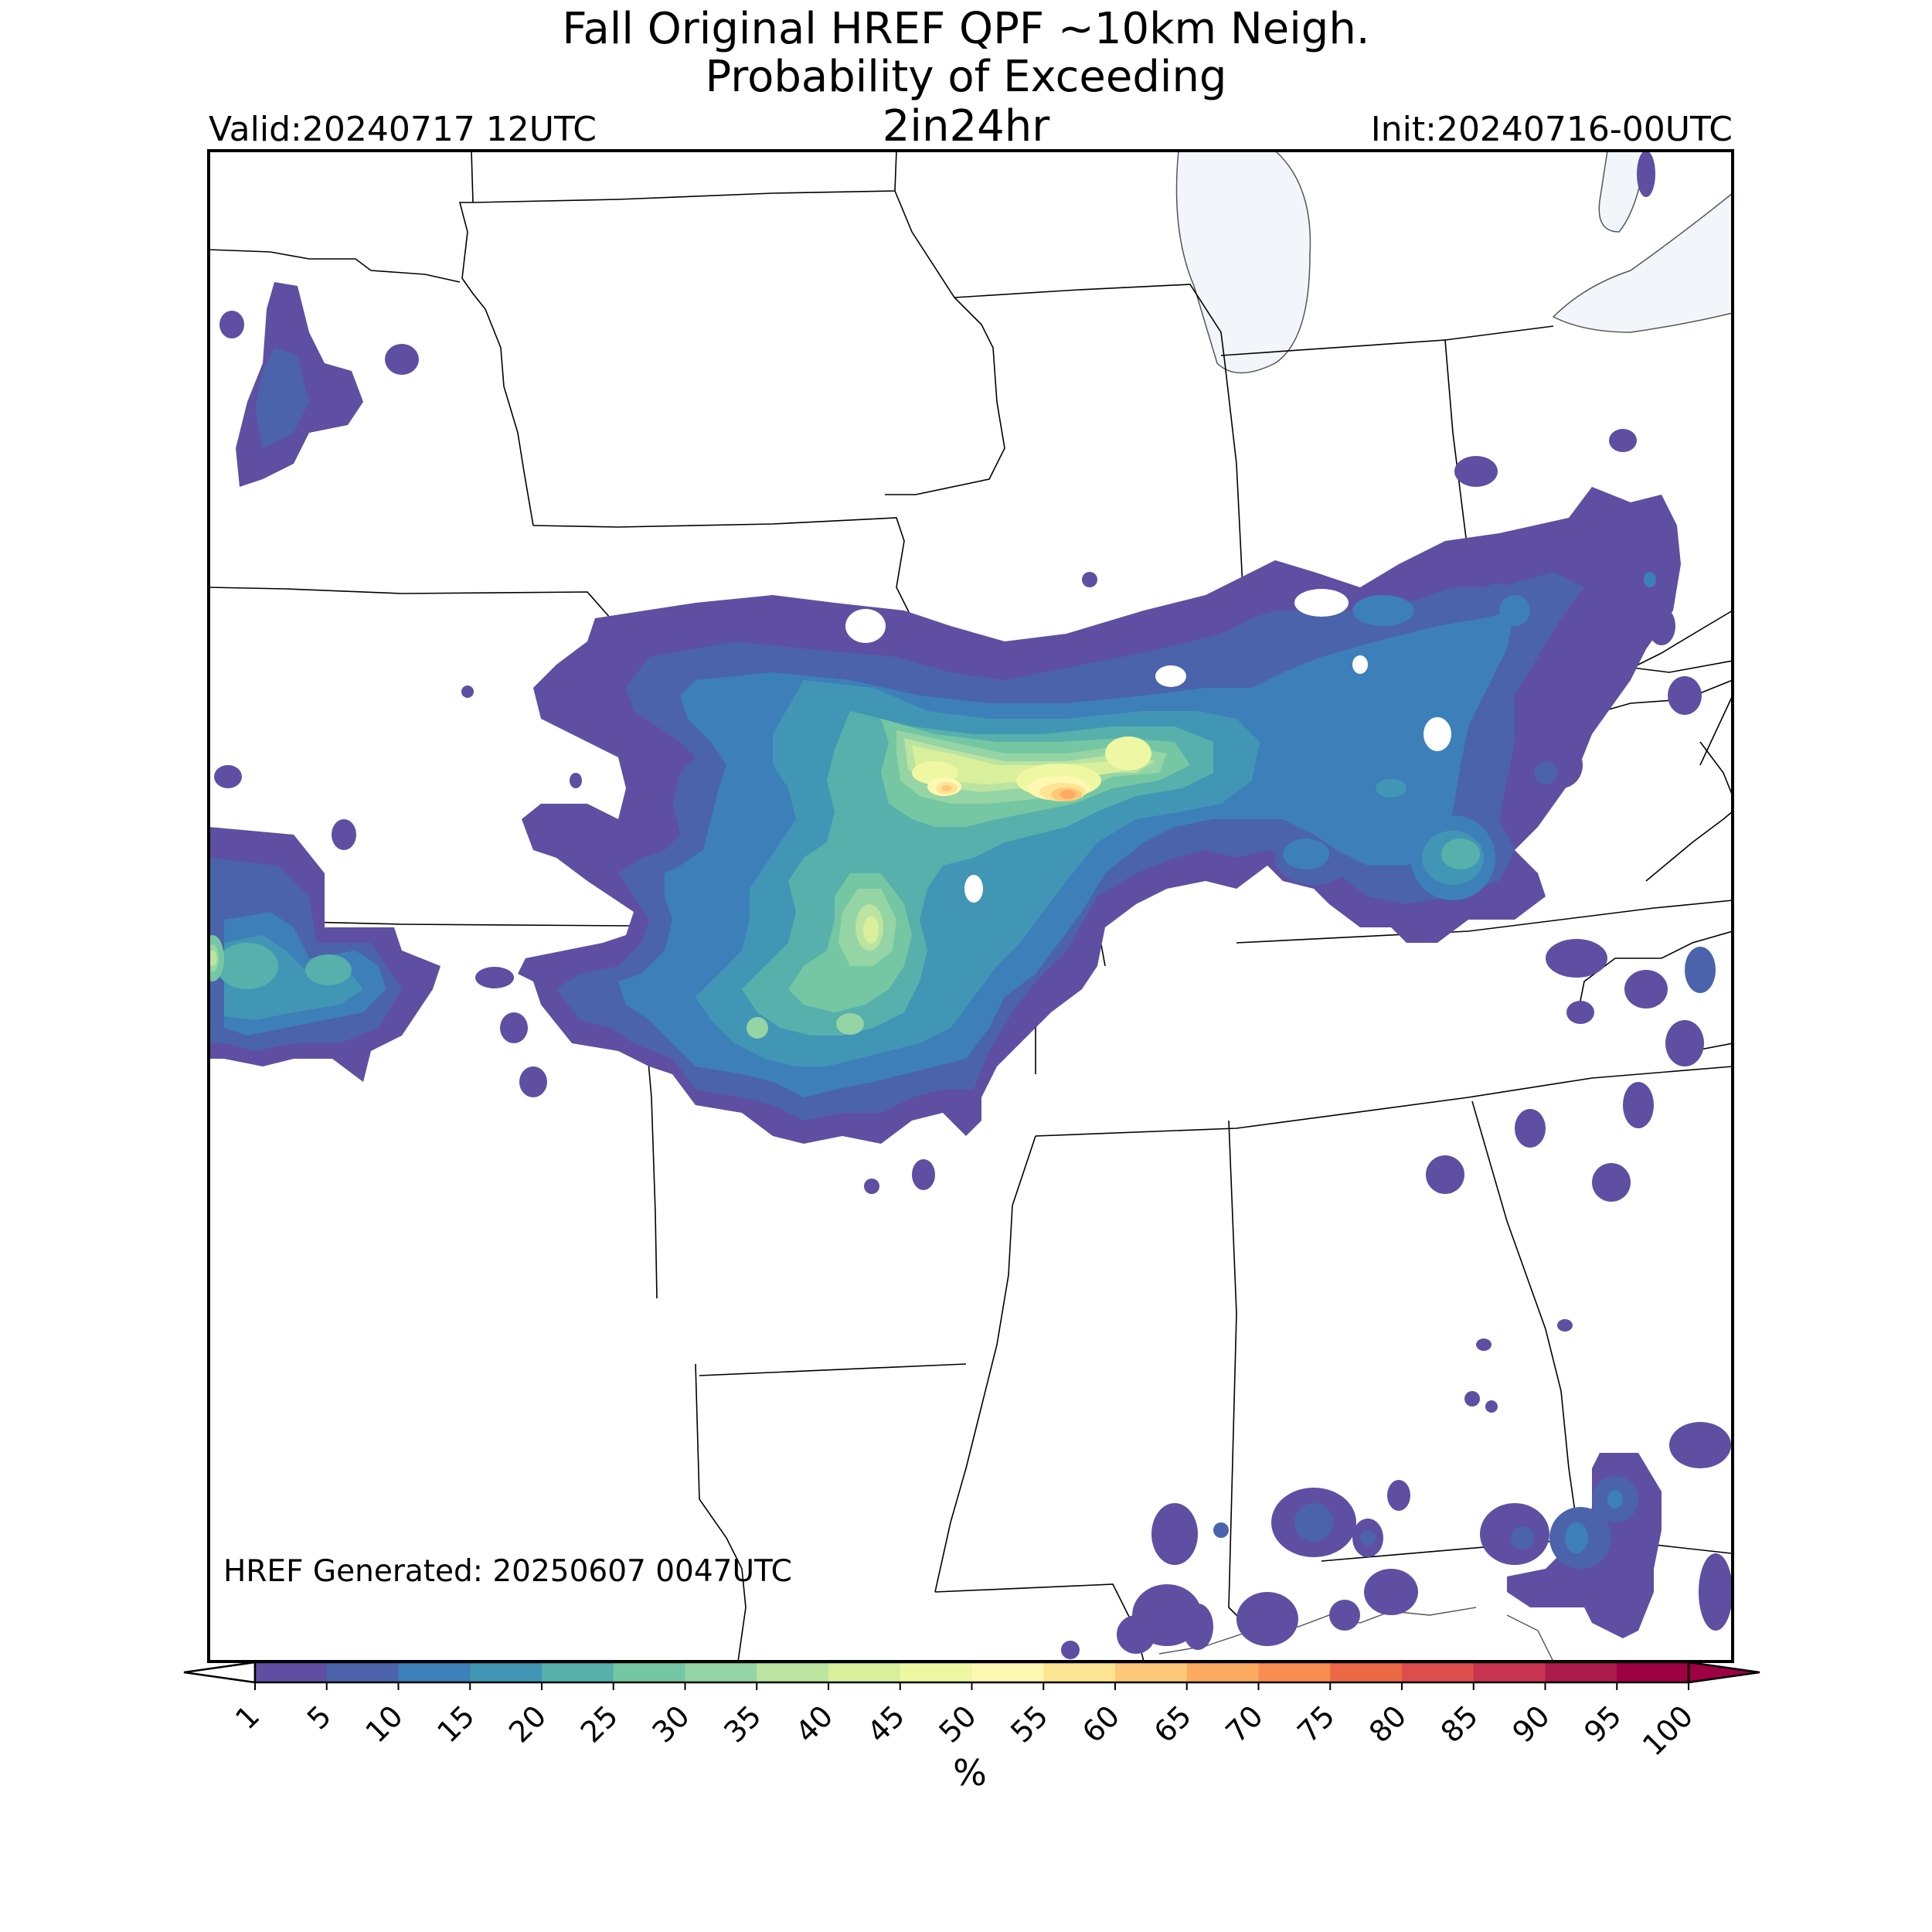  What do you see at coordinates (1531, 1724) in the screenshot?
I see `colorbar-tick-label: 90` at bounding box center [1531, 1724].